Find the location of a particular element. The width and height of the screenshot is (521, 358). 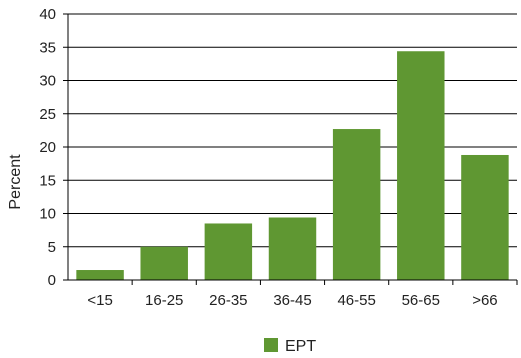

y-tick-label: 25 is located at coordinates (47, 114).